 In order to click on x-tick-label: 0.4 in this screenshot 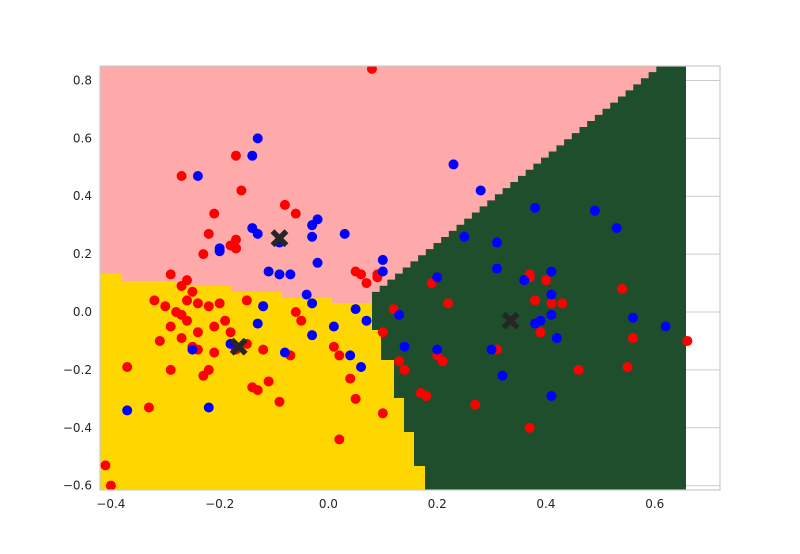, I will do `click(545, 504)`.